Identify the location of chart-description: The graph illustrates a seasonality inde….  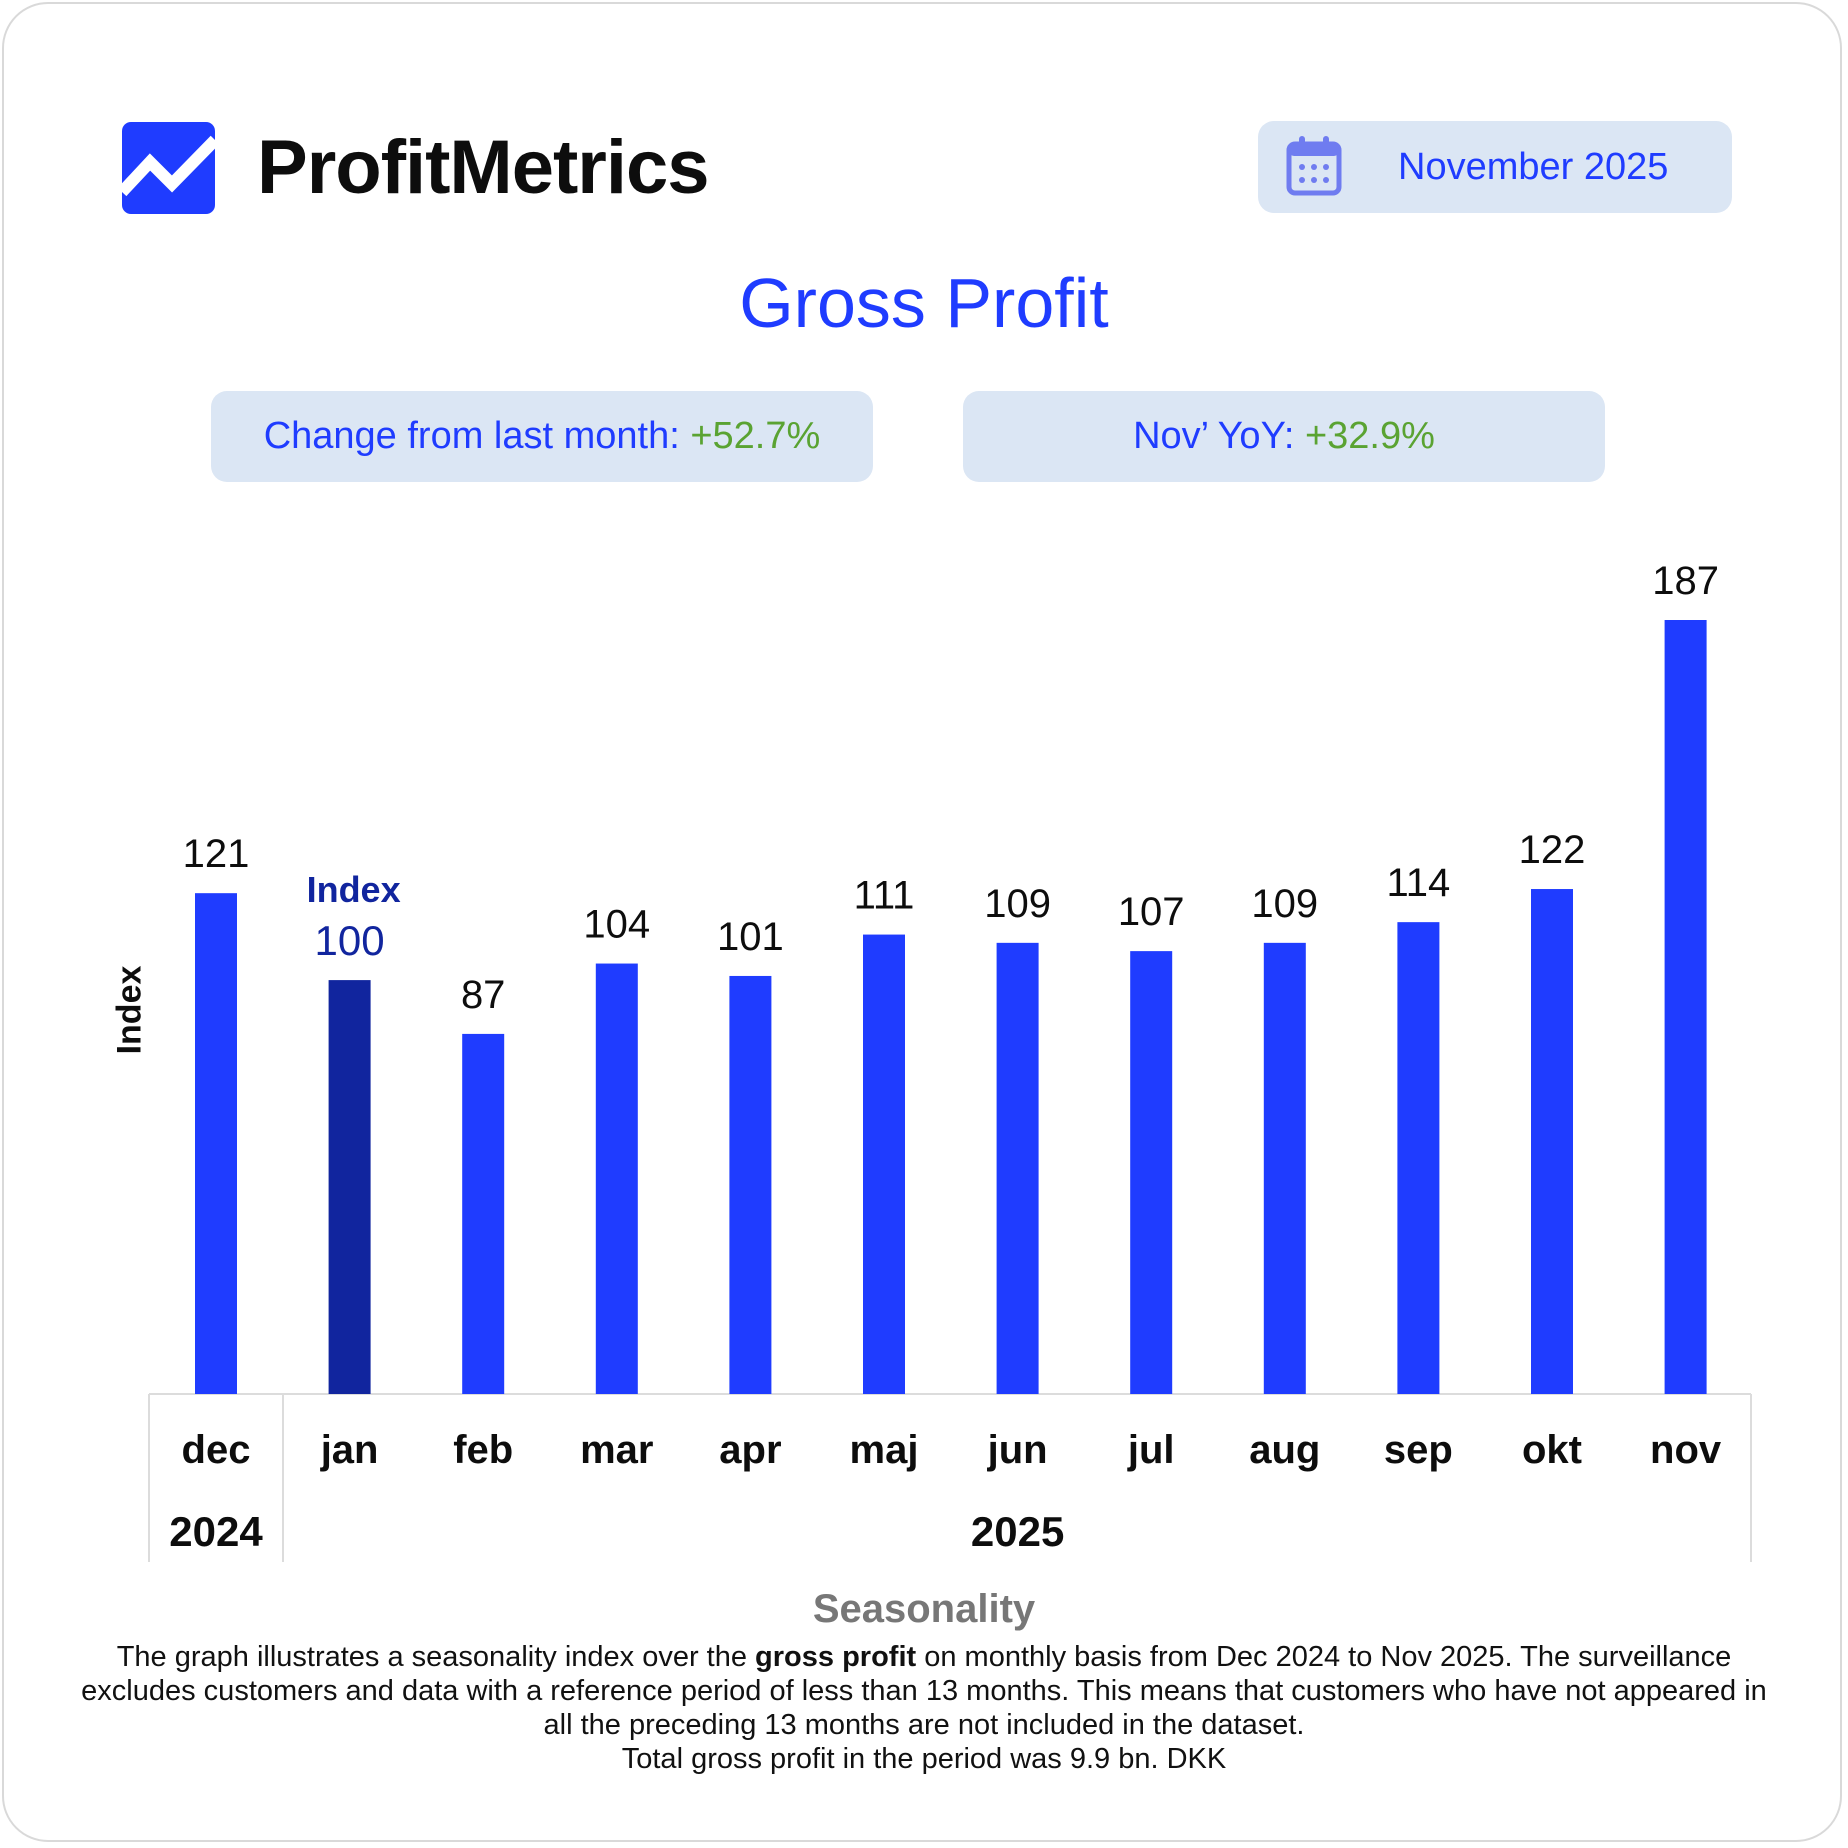
(924, 1708).